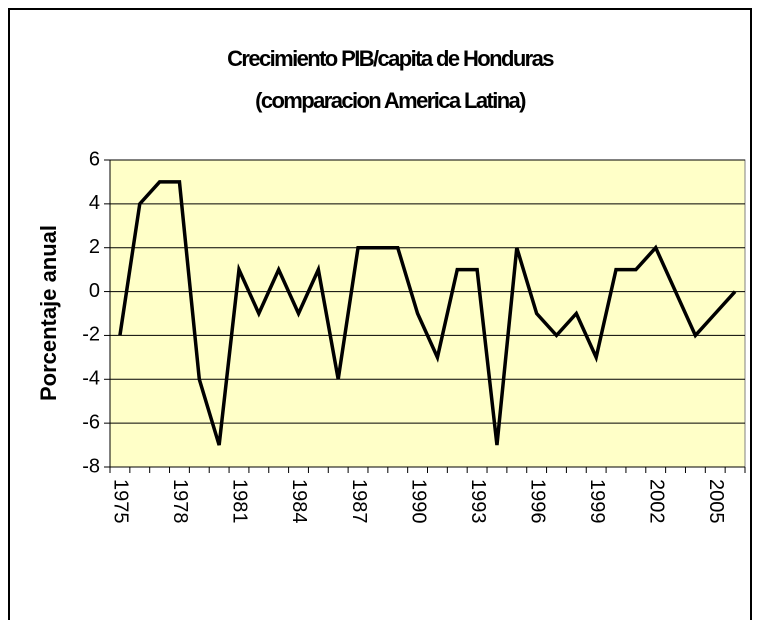 This screenshot has width=760, height=620. What do you see at coordinates (537, 501) in the screenshot?
I see `x-tick-label: 1996` at bounding box center [537, 501].